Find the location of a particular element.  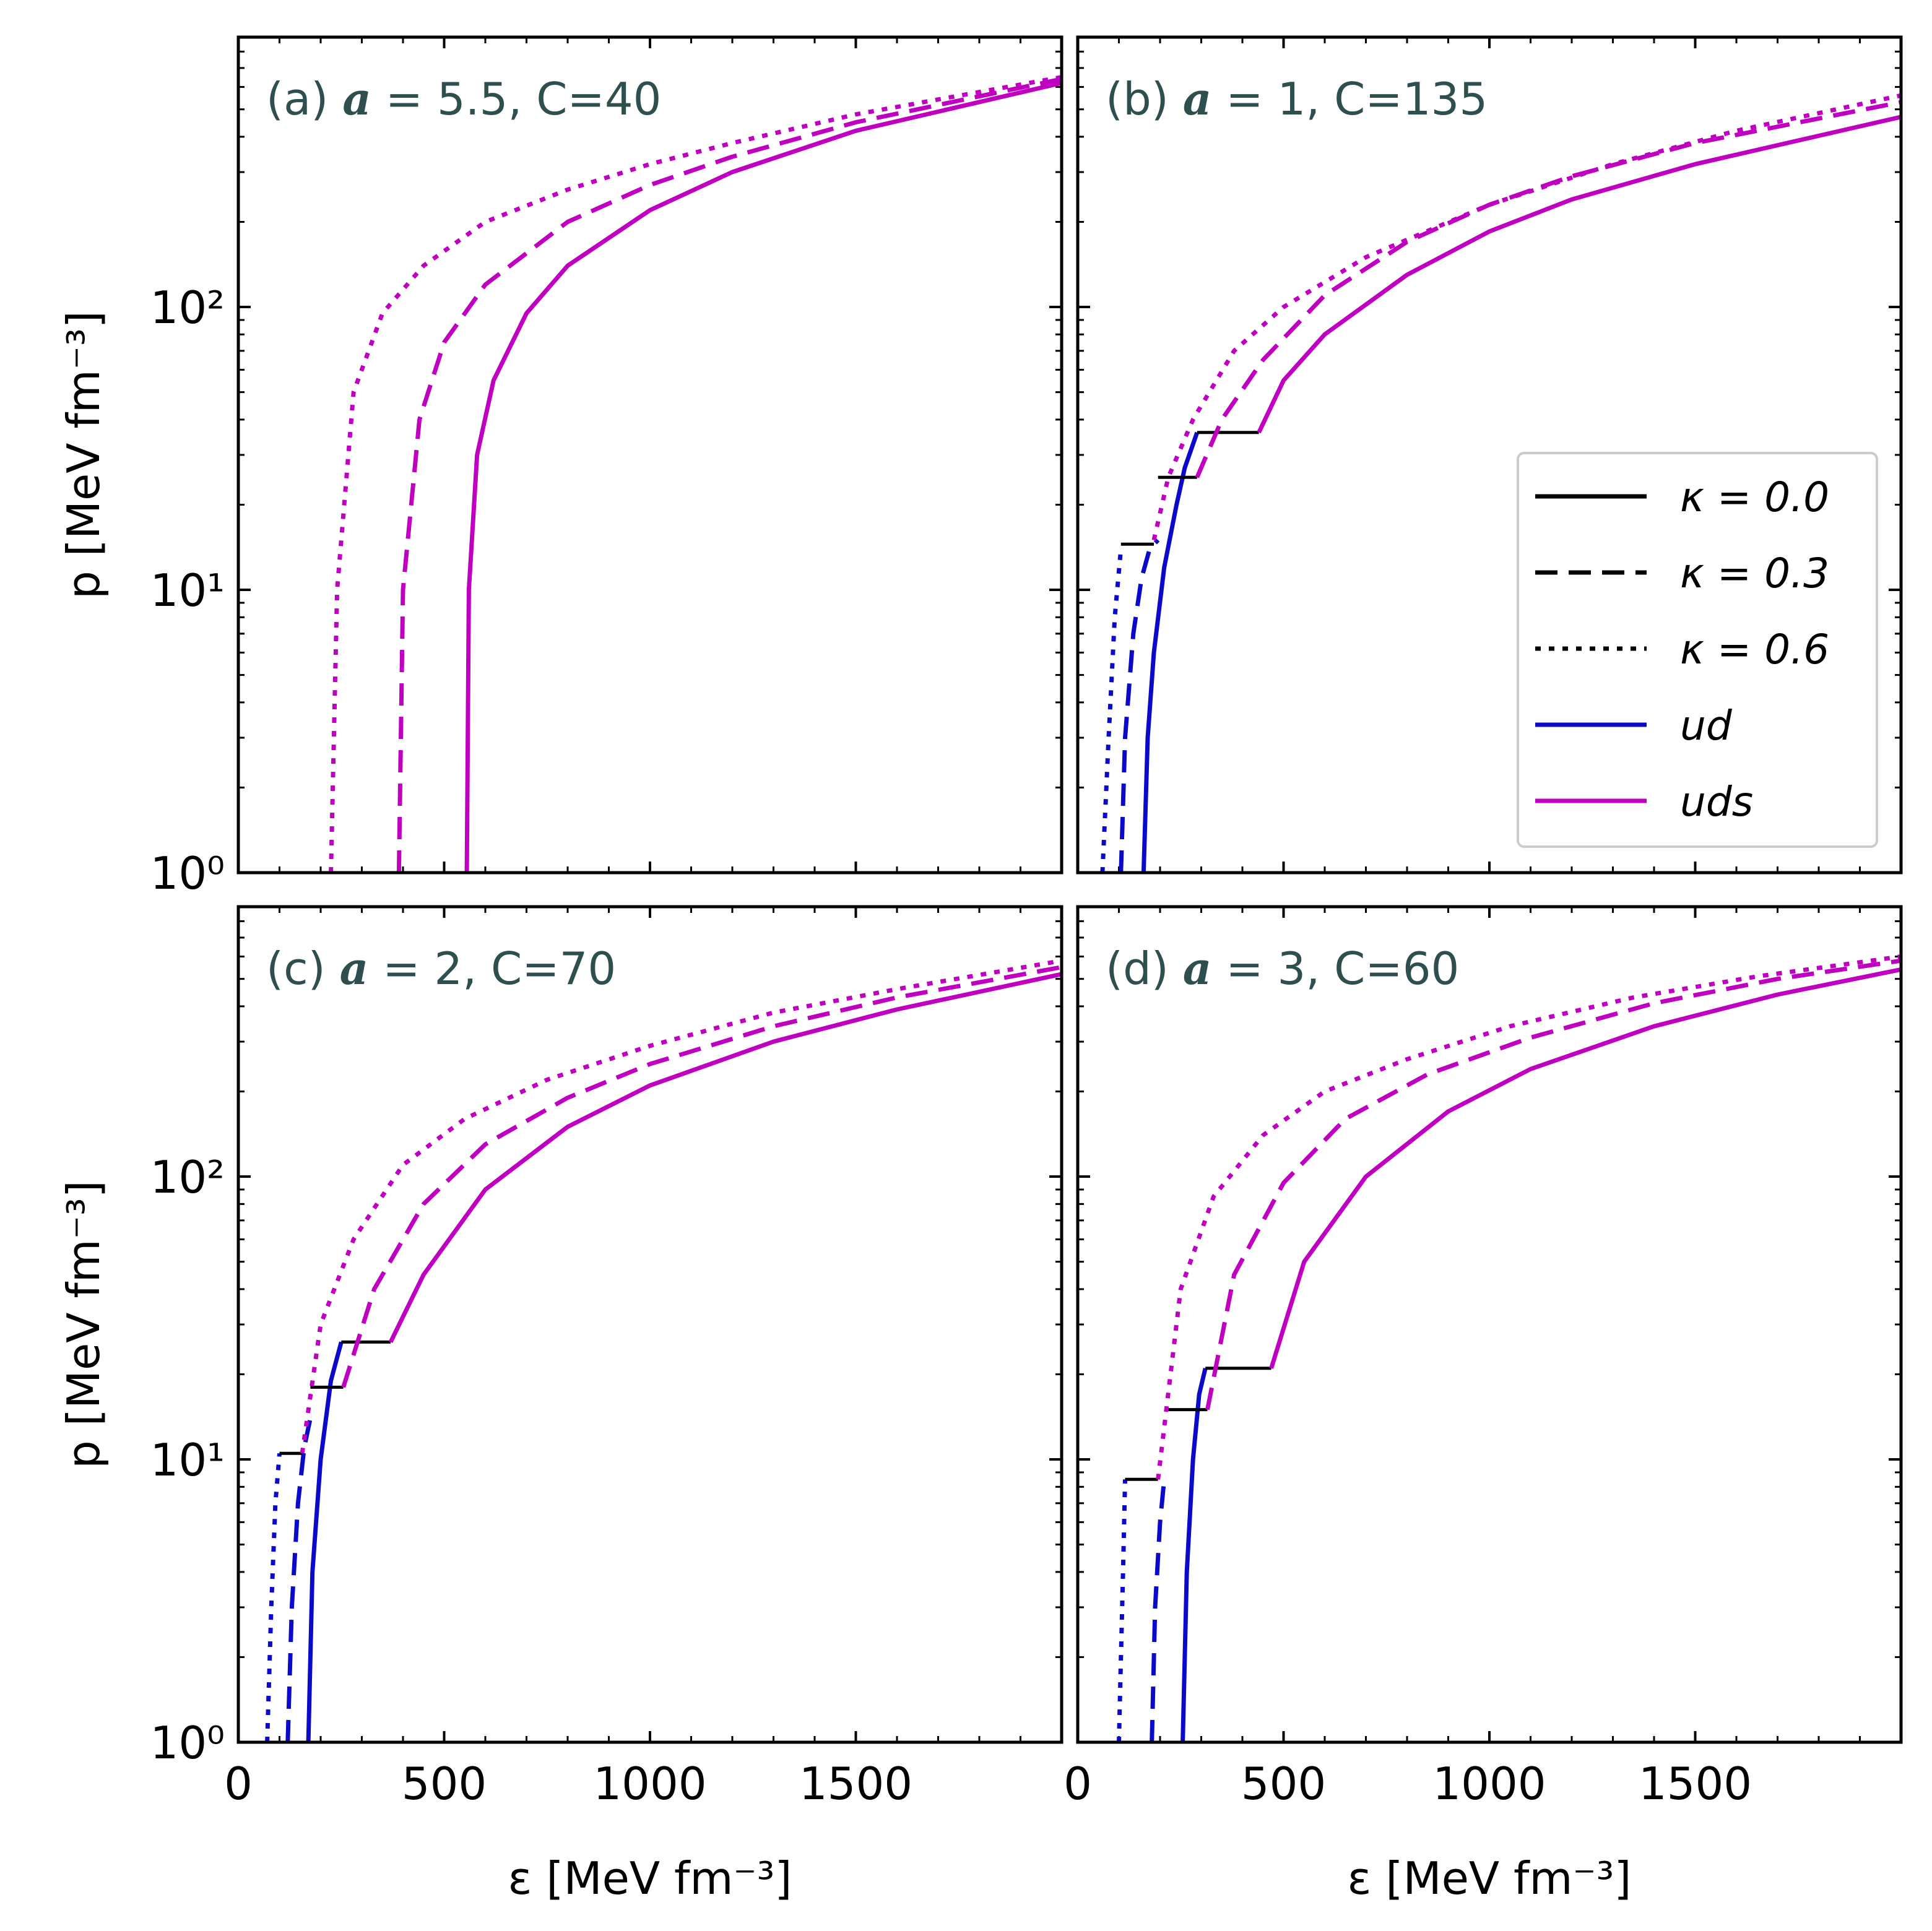

legend: κ = 0.0 κ = 0.3 κ = 0.6 ud uds is located at coordinates (1698, 650).